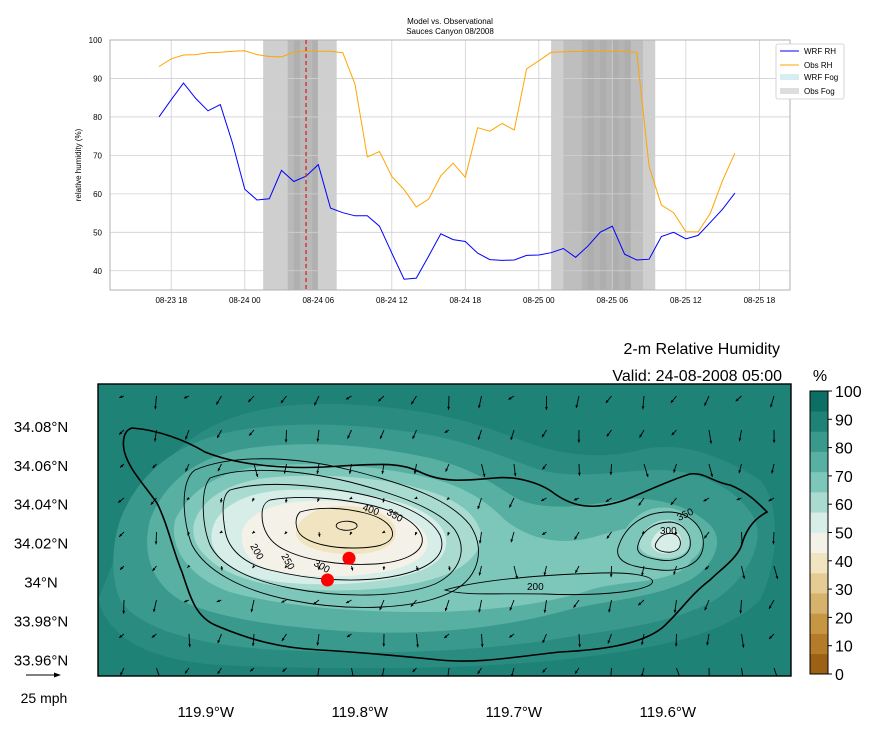  What do you see at coordinates (844, 505) in the screenshot?
I see `colorbar-tick-label: 60` at bounding box center [844, 505].